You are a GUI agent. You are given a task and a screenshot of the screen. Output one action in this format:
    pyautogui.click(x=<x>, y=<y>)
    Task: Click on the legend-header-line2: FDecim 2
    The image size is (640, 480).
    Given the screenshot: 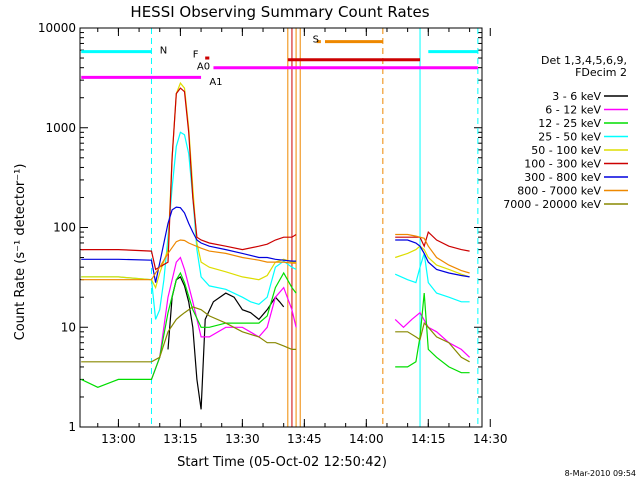 What is the action you would take?
    pyautogui.click(x=601, y=72)
    